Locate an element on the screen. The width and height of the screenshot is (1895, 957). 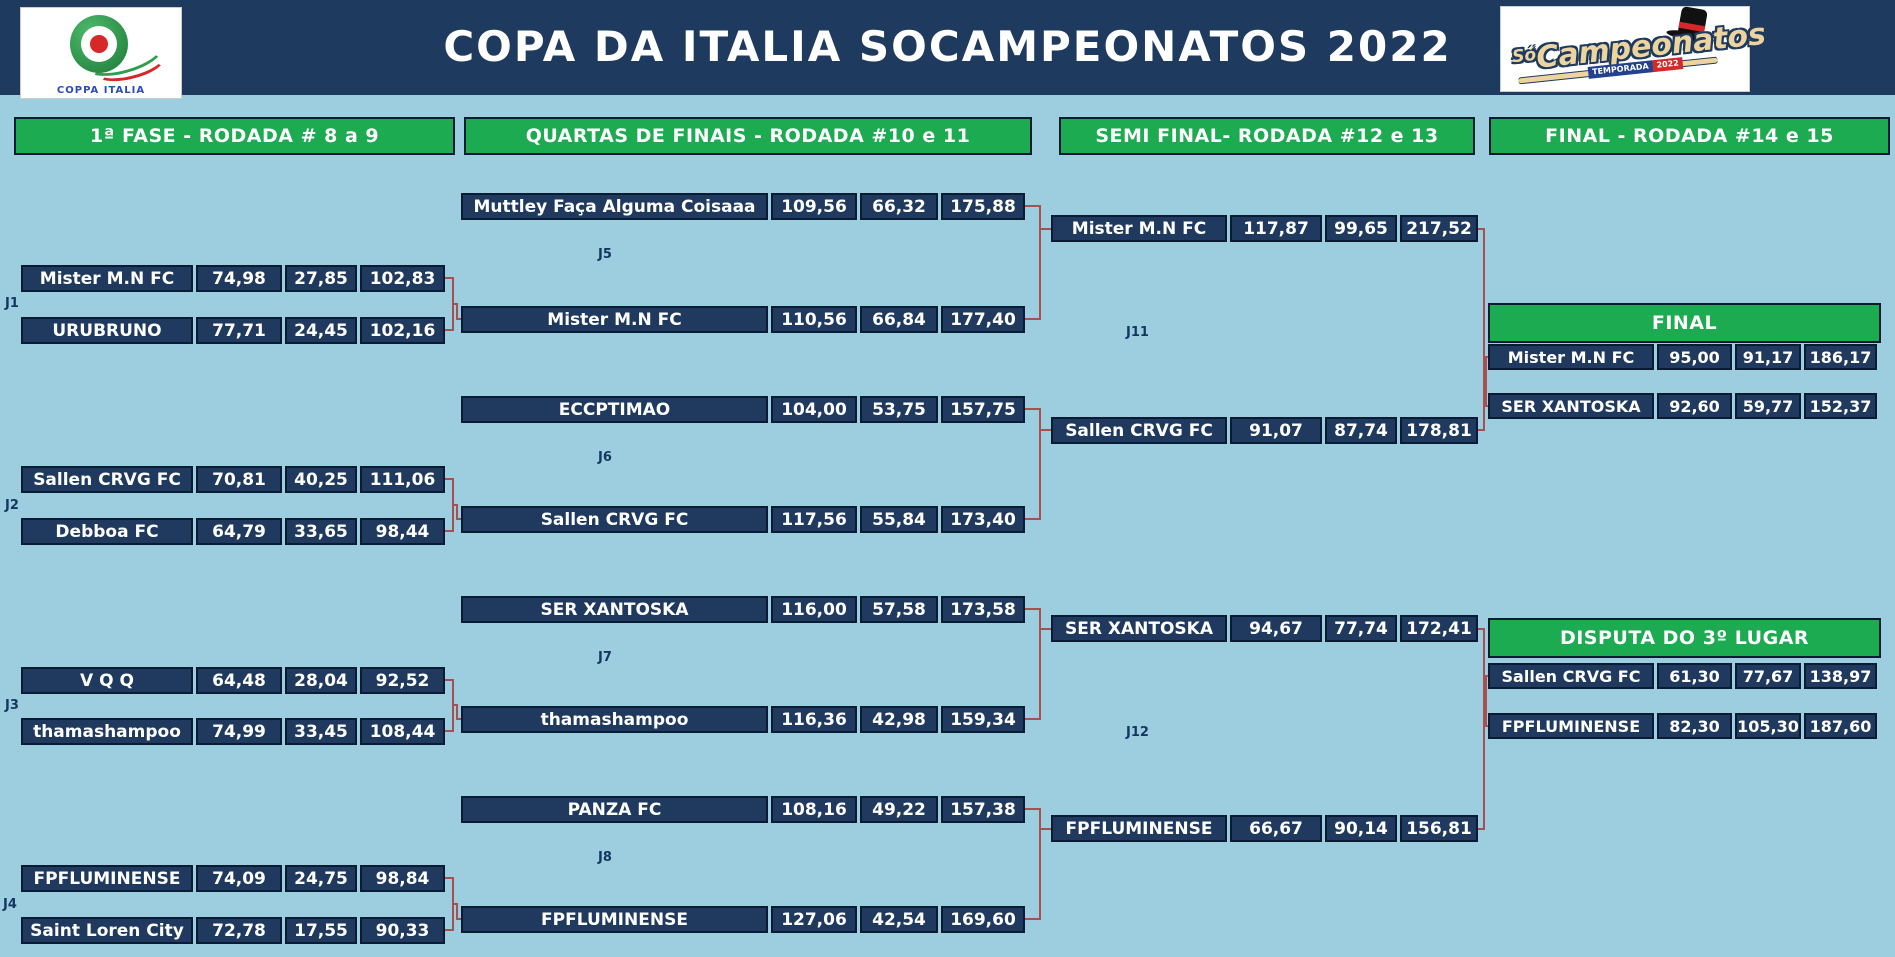
total-cell: 102,16 is located at coordinates (402, 330).